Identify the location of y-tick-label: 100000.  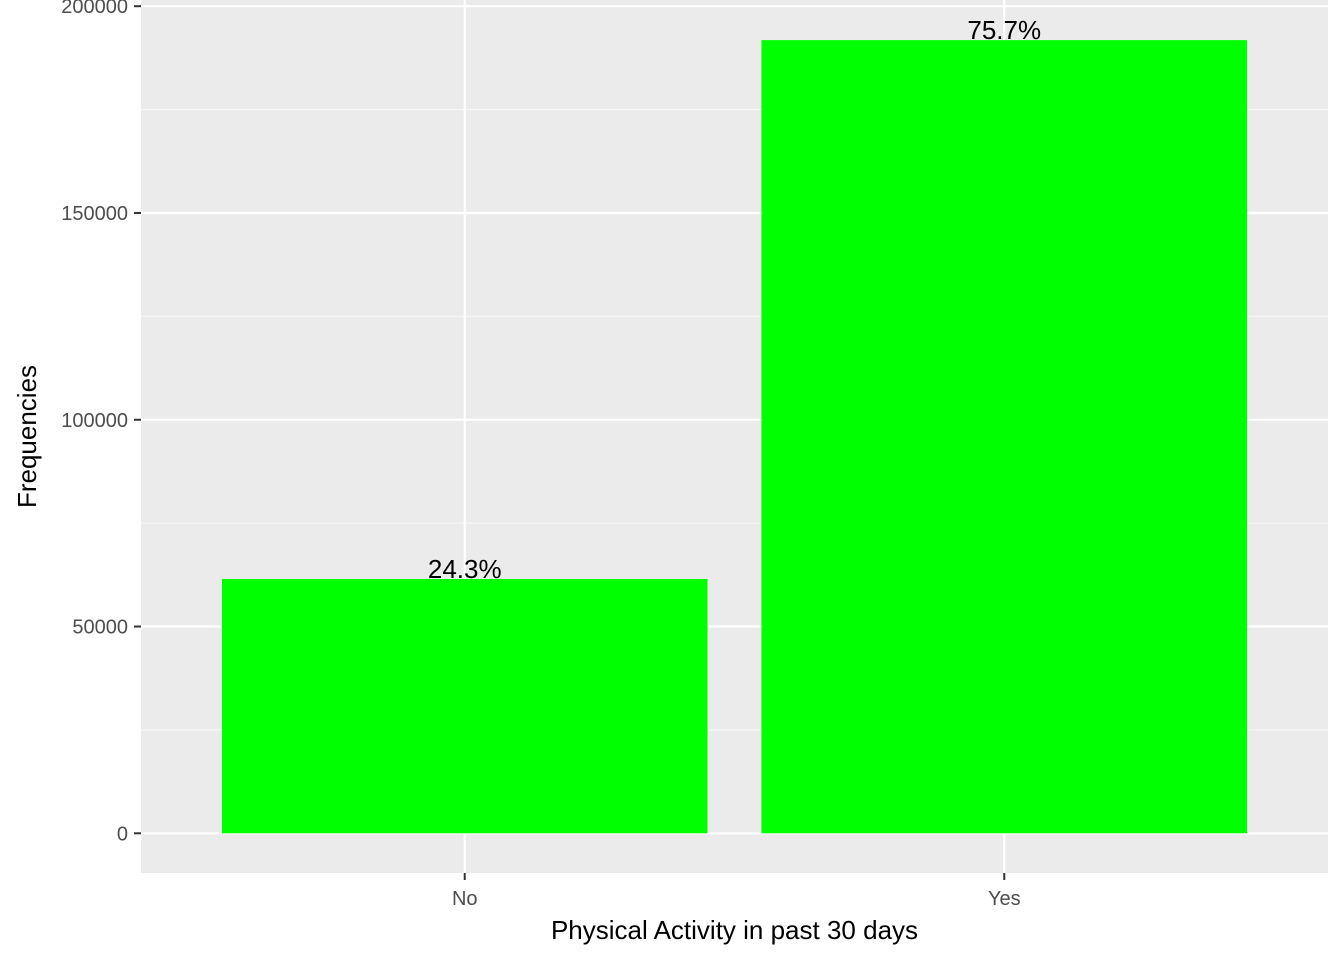
(94, 421).